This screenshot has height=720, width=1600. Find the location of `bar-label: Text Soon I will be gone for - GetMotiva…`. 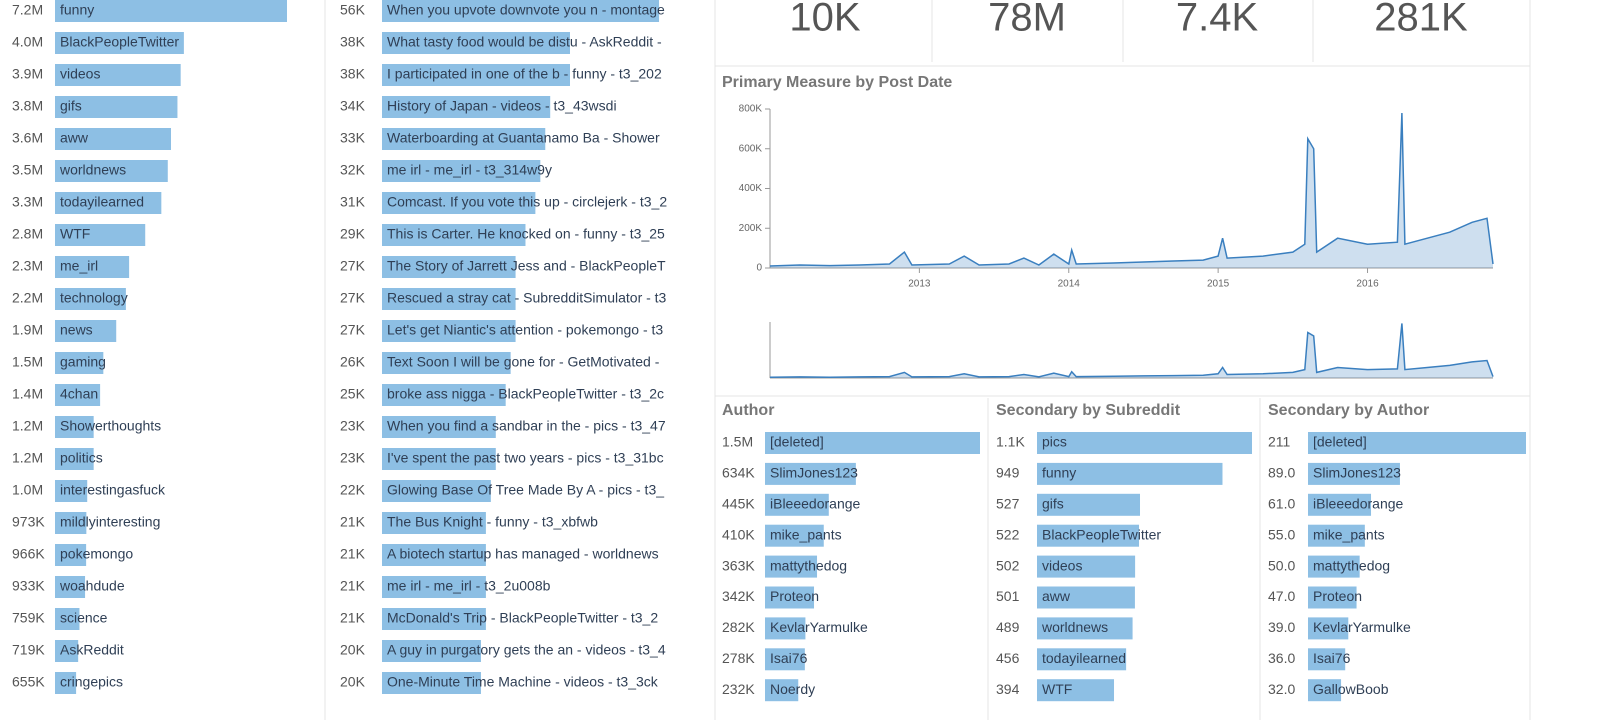

bar-label: Text Soon I will be gone for - GetMotiva… is located at coordinates (523, 362).